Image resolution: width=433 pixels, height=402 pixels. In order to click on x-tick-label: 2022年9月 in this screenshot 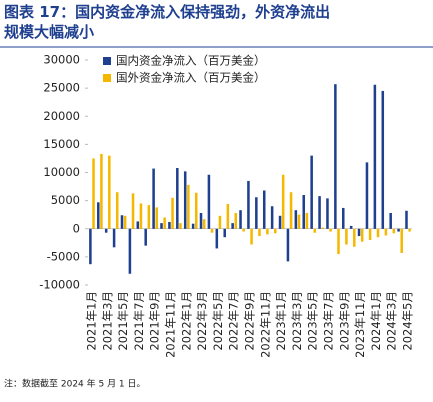, I will do `click(250, 321)`.